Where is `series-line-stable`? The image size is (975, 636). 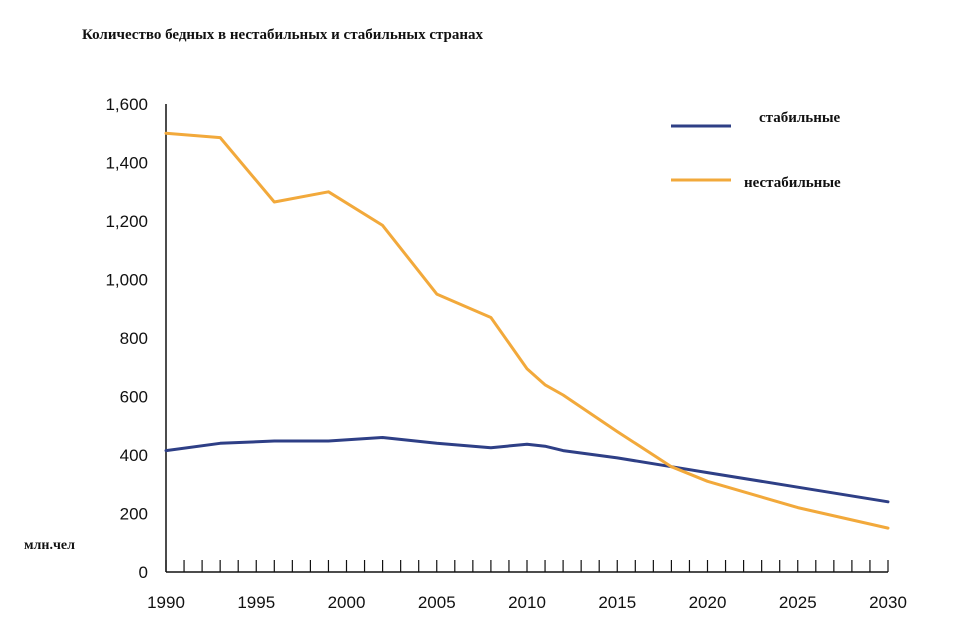 series-line-stable is located at coordinates (527, 470).